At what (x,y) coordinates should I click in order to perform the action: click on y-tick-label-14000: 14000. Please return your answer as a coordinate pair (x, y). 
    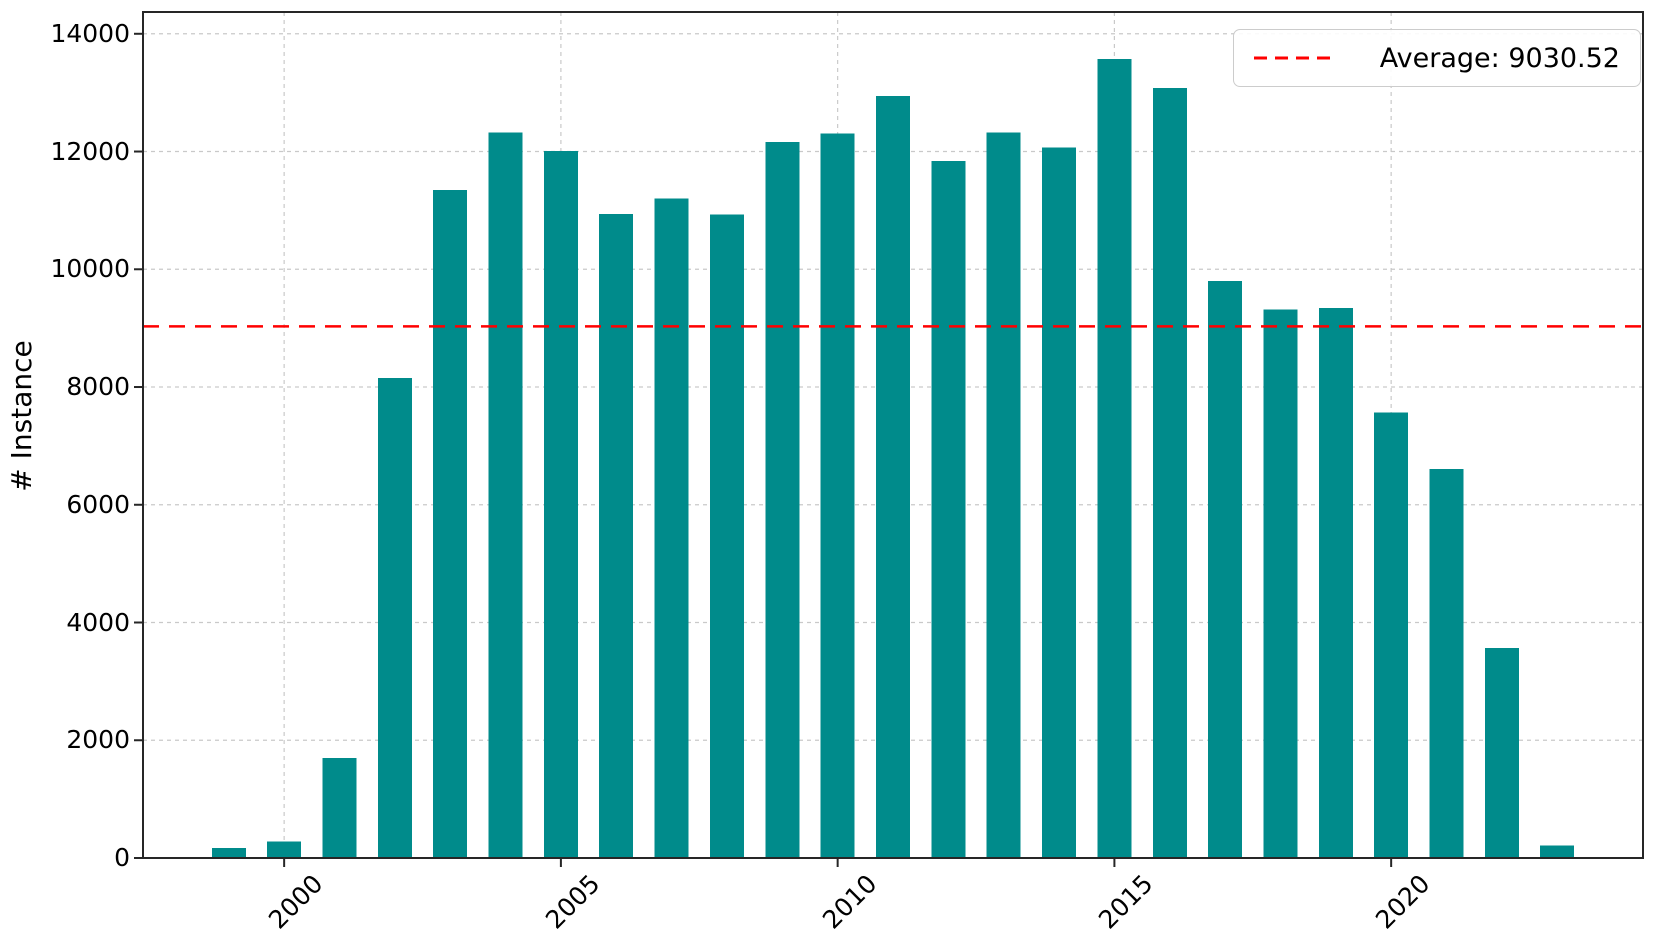
    Looking at the image, I should click on (90, 33).